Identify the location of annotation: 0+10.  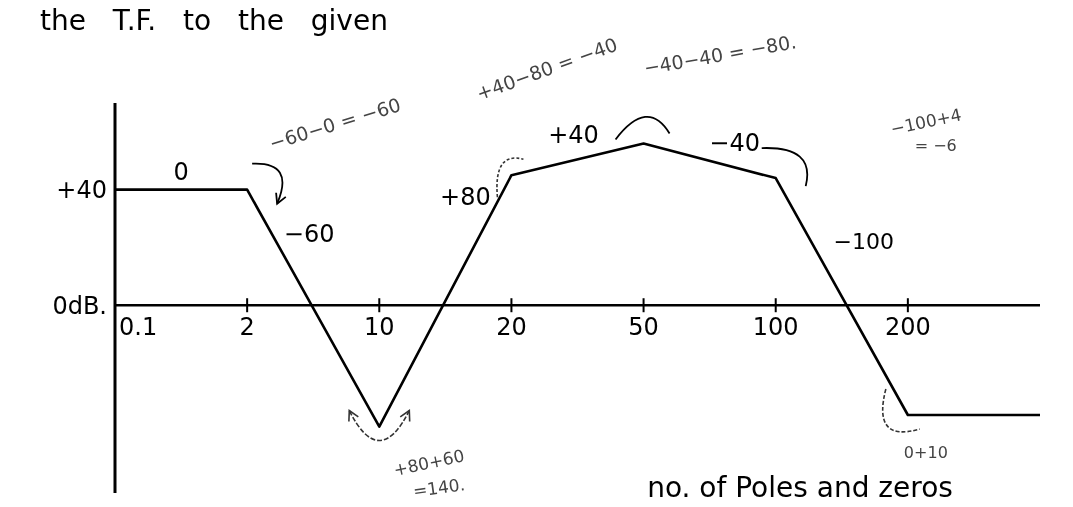
(925, 453).